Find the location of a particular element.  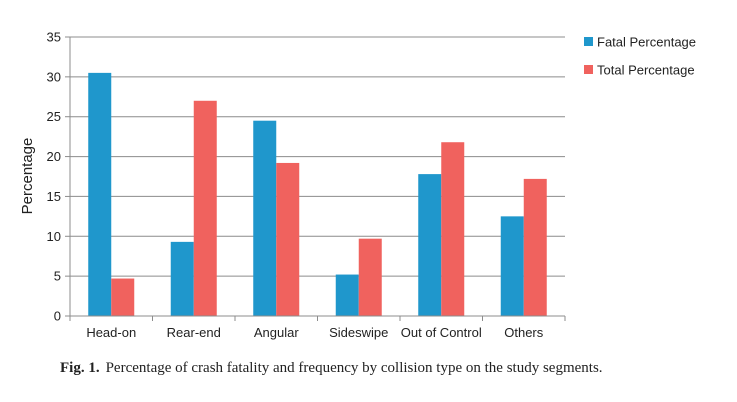

bar-total-percentage-sideswipe is located at coordinates (370, 277).